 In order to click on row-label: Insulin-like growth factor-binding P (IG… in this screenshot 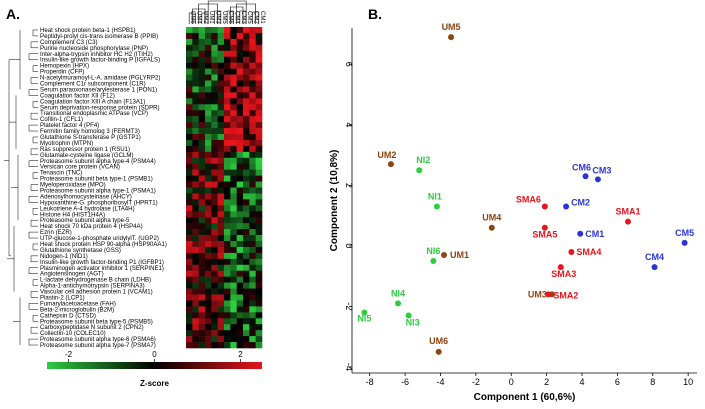, I will do `click(100, 60)`.